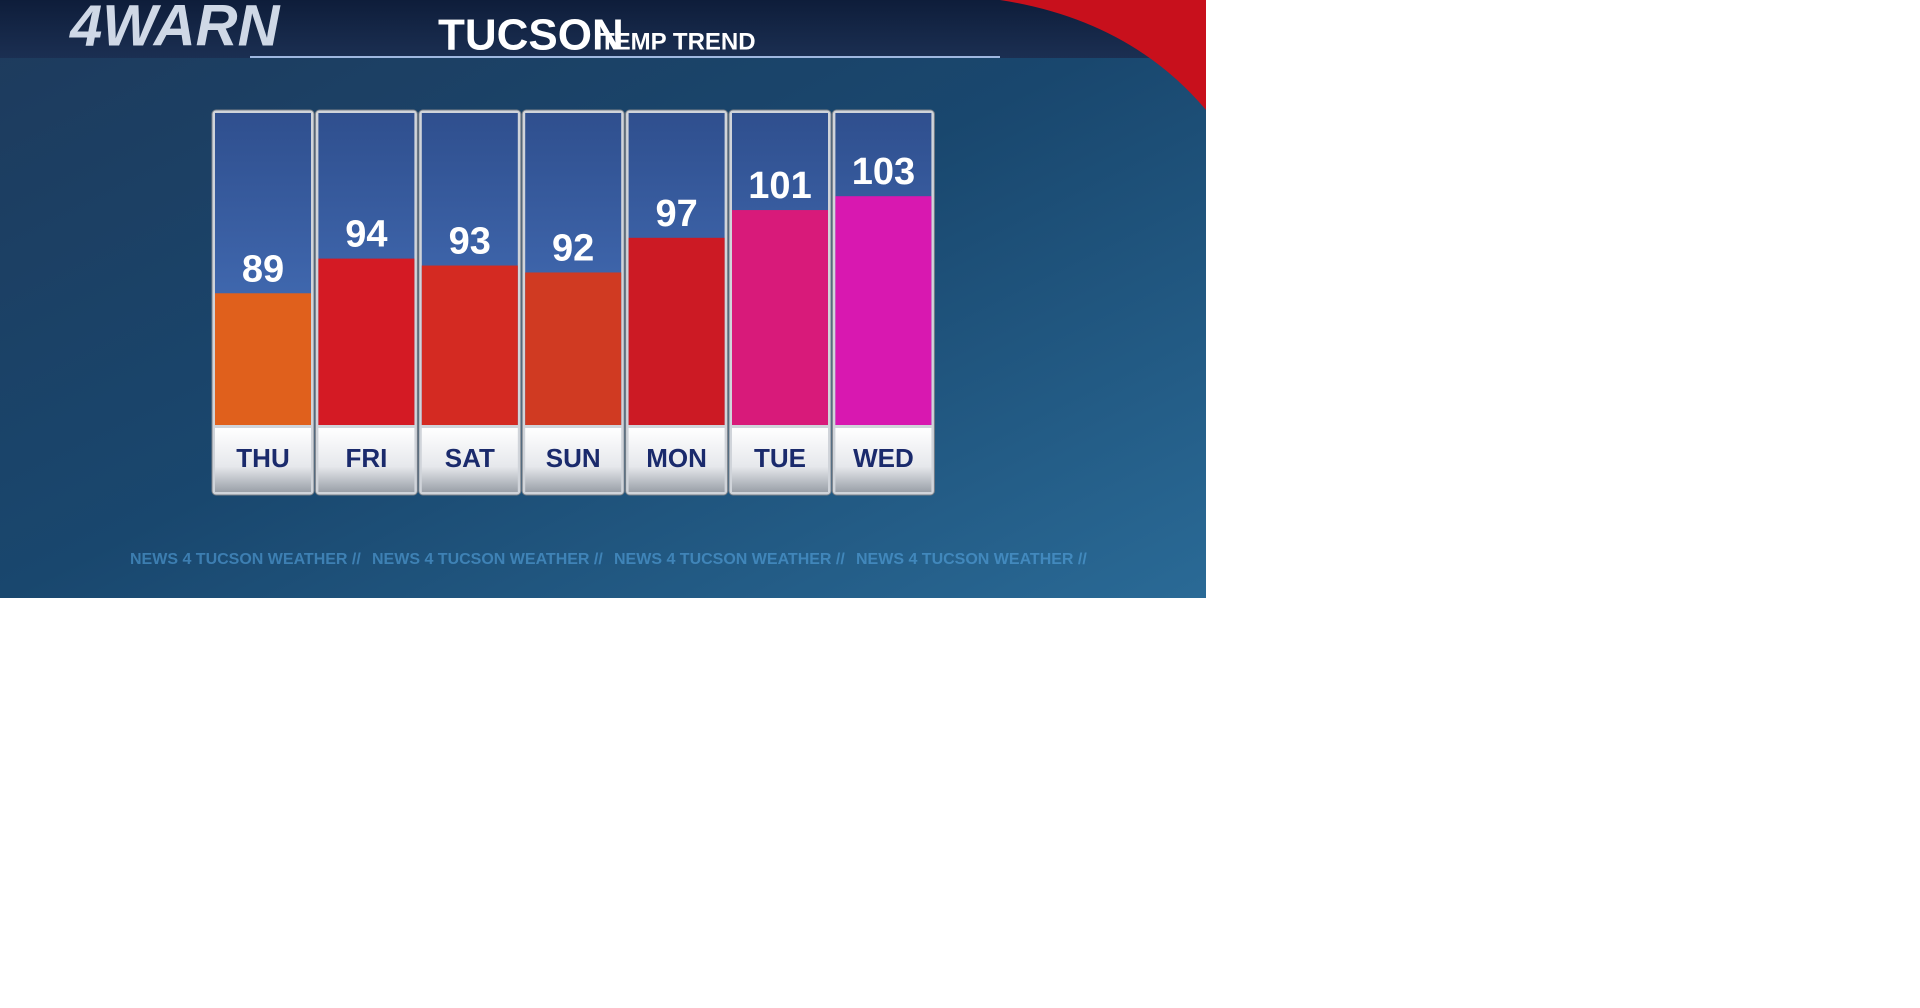  I want to click on value-label: 94, so click(366, 235).